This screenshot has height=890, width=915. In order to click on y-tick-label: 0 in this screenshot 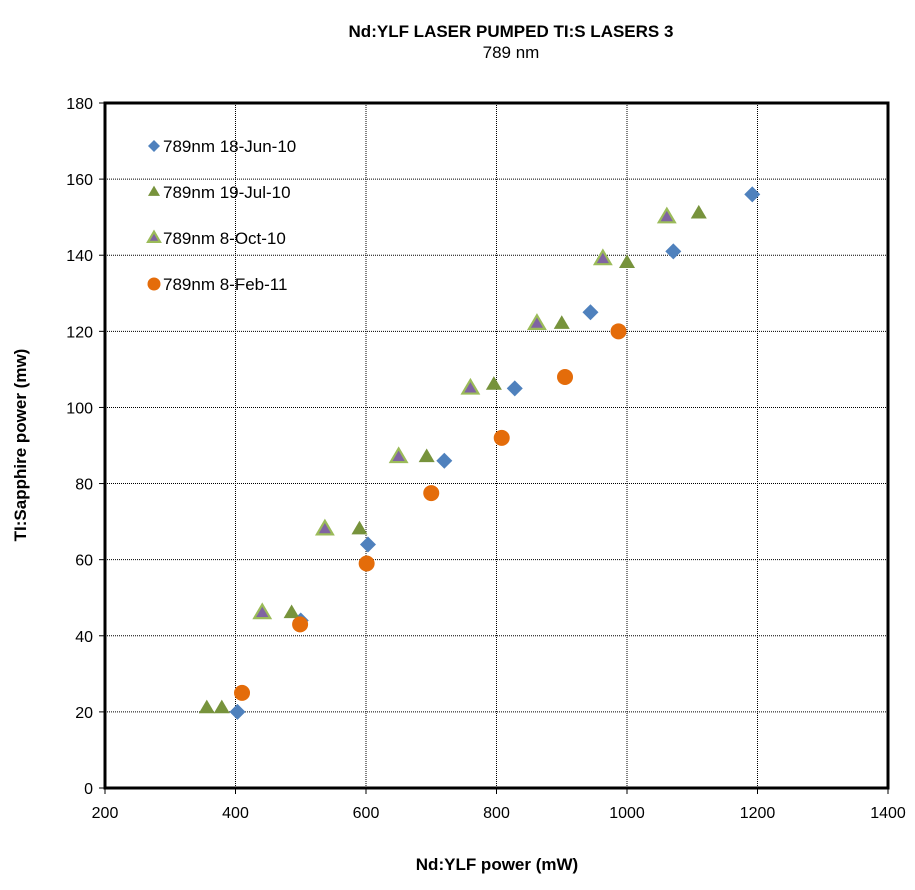, I will do `click(88, 789)`.